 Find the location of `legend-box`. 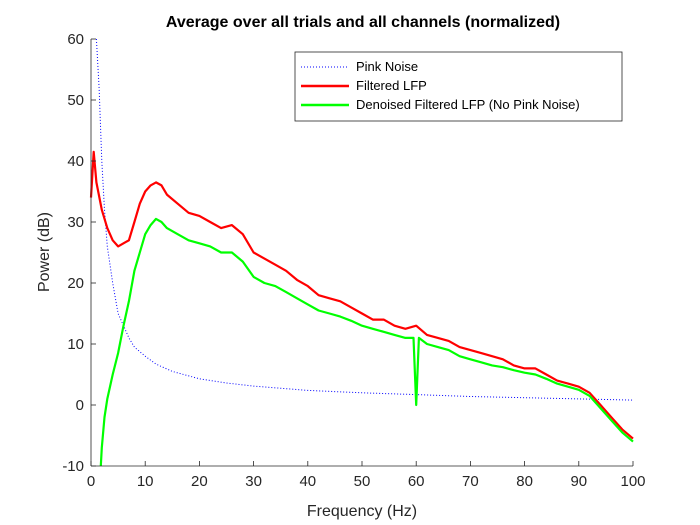

legend-box is located at coordinates (458, 86).